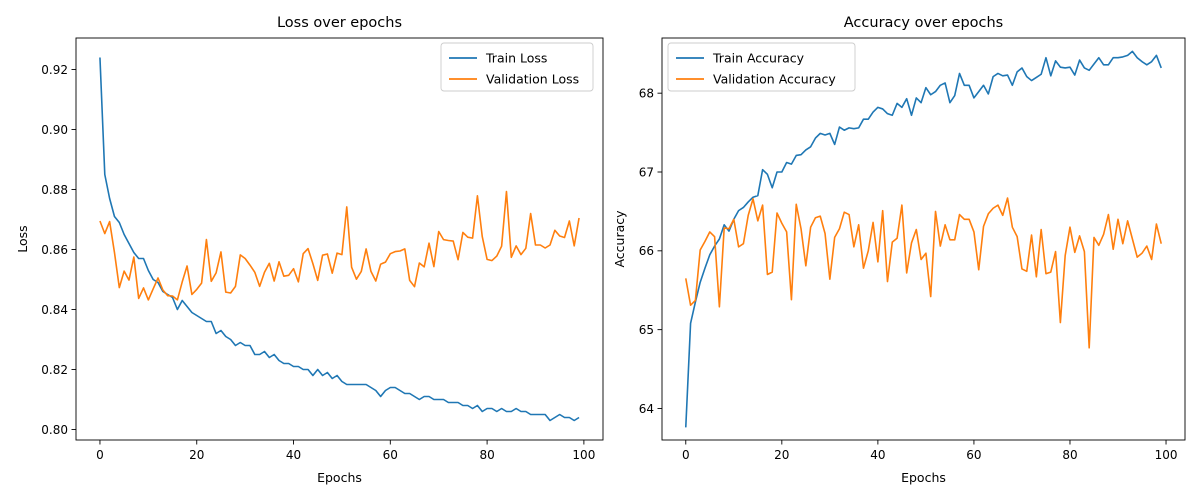 The height and width of the screenshot is (504, 1200). What do you see at coordinates (774, 79) in the screenshot?
I see `legend-label: Validation Accuracy` at bounding box center [774, 79].